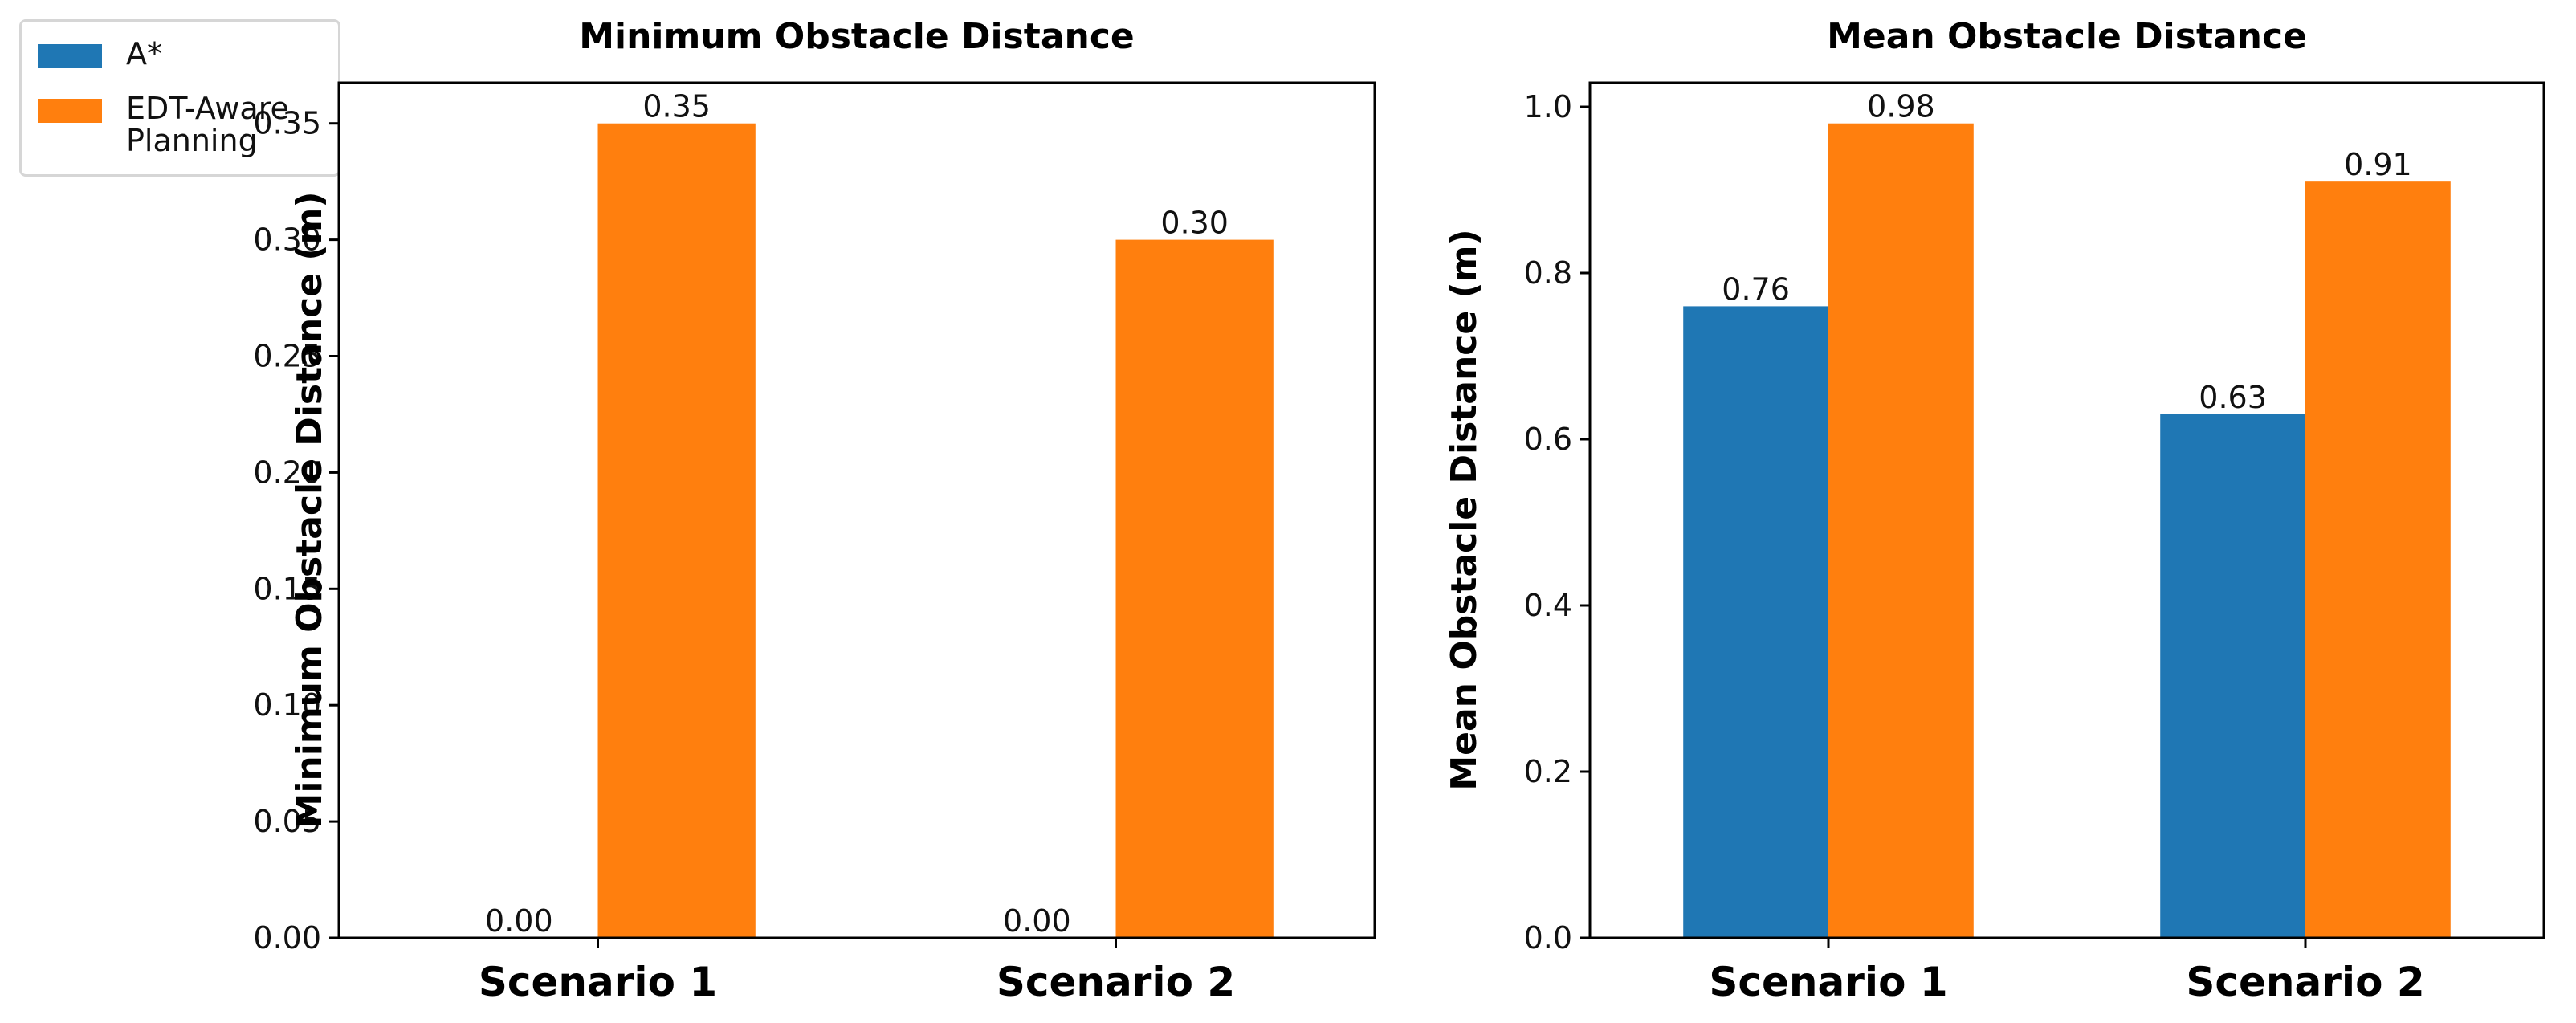 Image resolution: width=2576 pixels, height=1023 pixels. Describe the element at coordinates (309, 510) in the screenshot. I see `y-axis-label: Minimum Obstacle Distance (m)` at that location.